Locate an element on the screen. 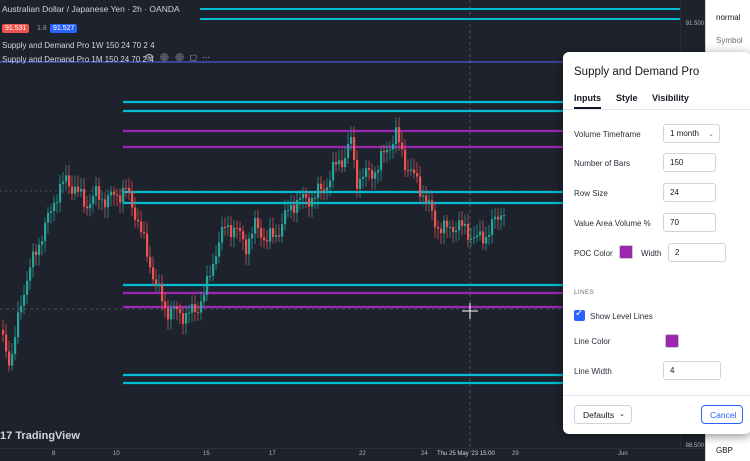 The width and height of the screenshot is (750, 461). side-panel-top-label: normal is located at coordinates (728, 17).